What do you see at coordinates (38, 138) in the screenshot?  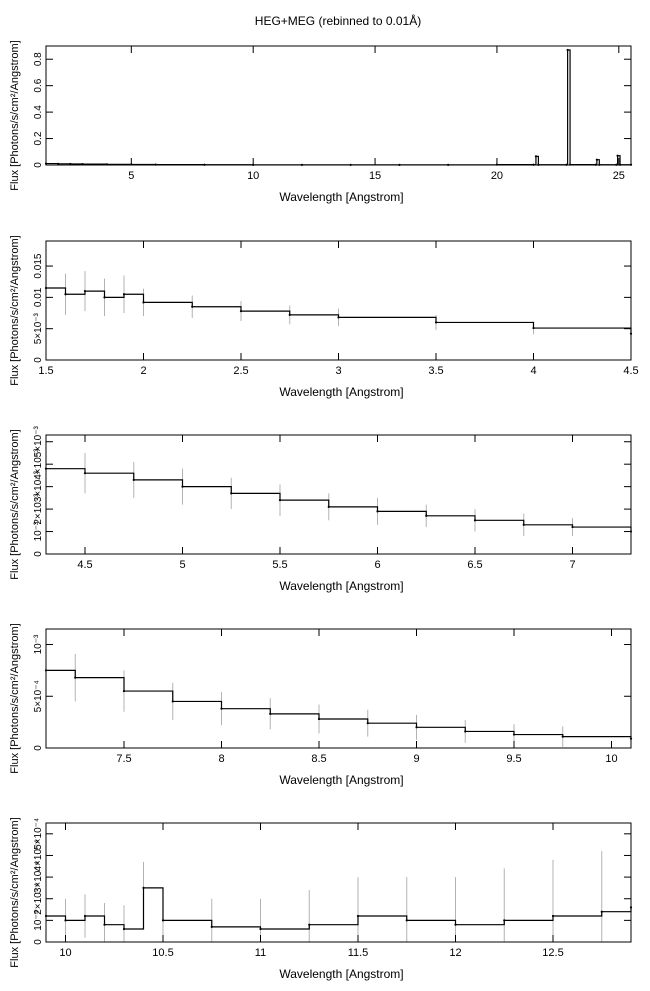 I see `y-tick-label: 0.2` at bounding box center [38, 138].